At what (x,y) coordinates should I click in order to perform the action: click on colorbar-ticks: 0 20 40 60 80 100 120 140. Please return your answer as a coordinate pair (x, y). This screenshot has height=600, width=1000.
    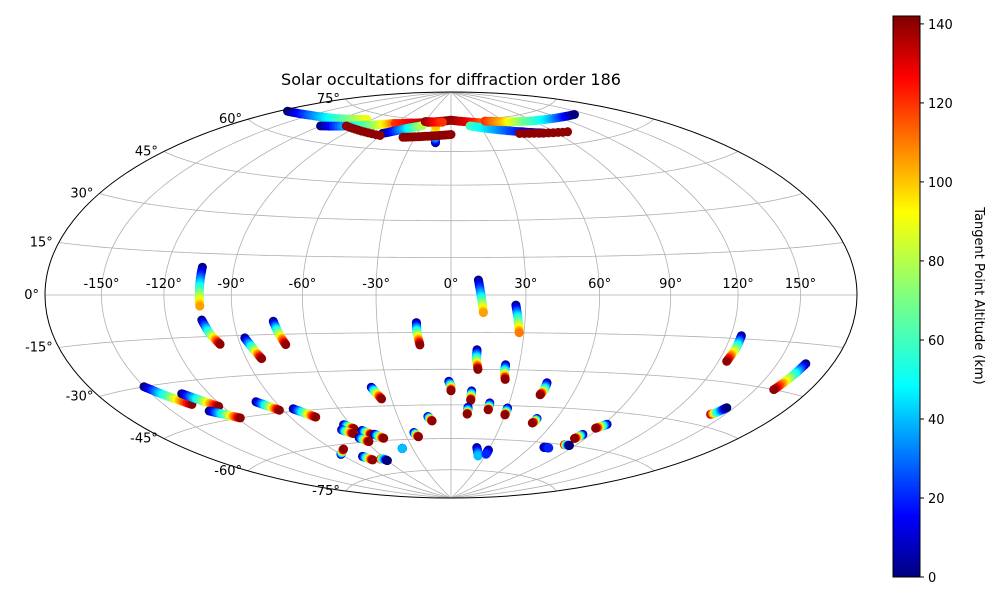
    Looking at the image, I should click on (936, 302).